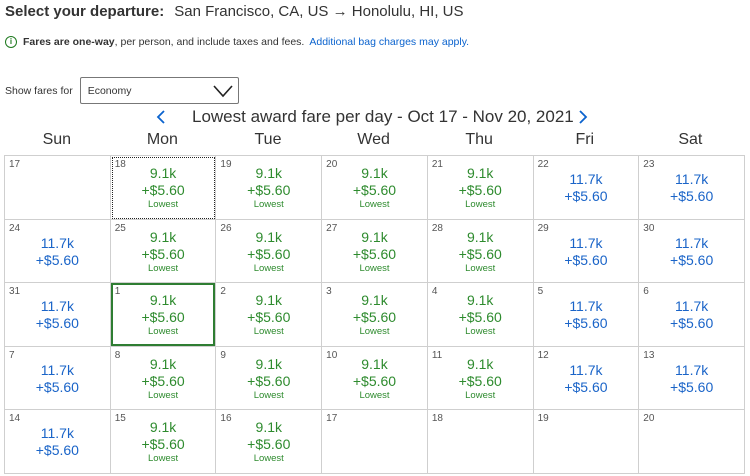 The height and width of the screenshot is (476, 750). Describe the element at coordinates (163, 188) in the screenshot. I see `calendar-day-cell: 18 9.1k +$5.60 Lowest` at that location.